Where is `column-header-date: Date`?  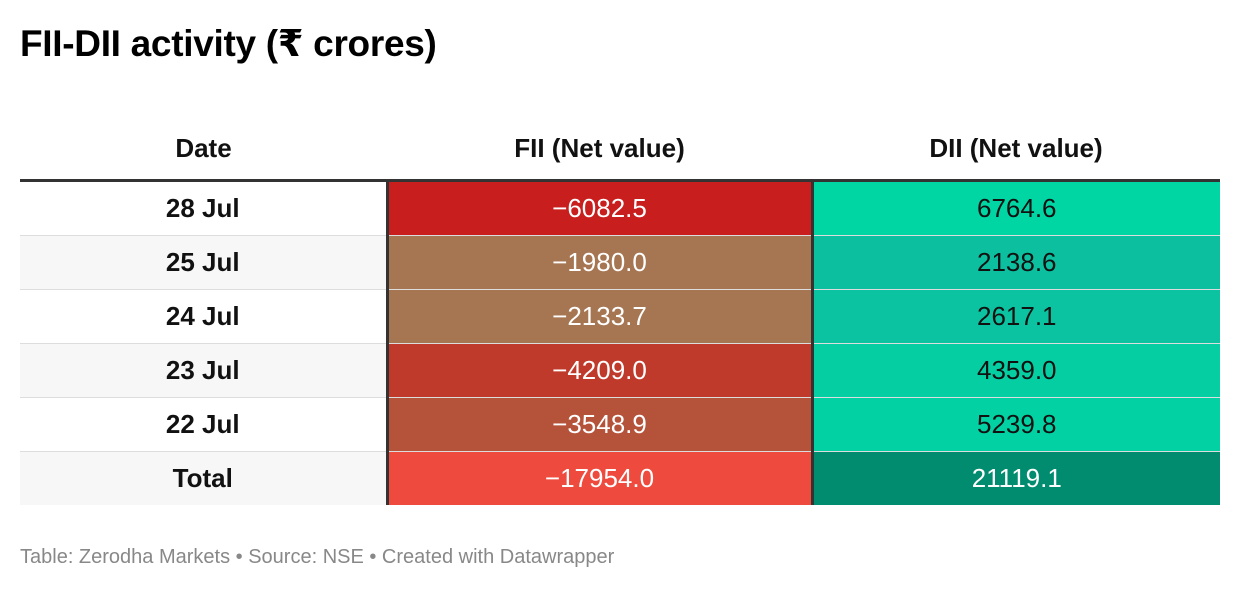 column-header-date: Date is located at coordinates (203, 150).